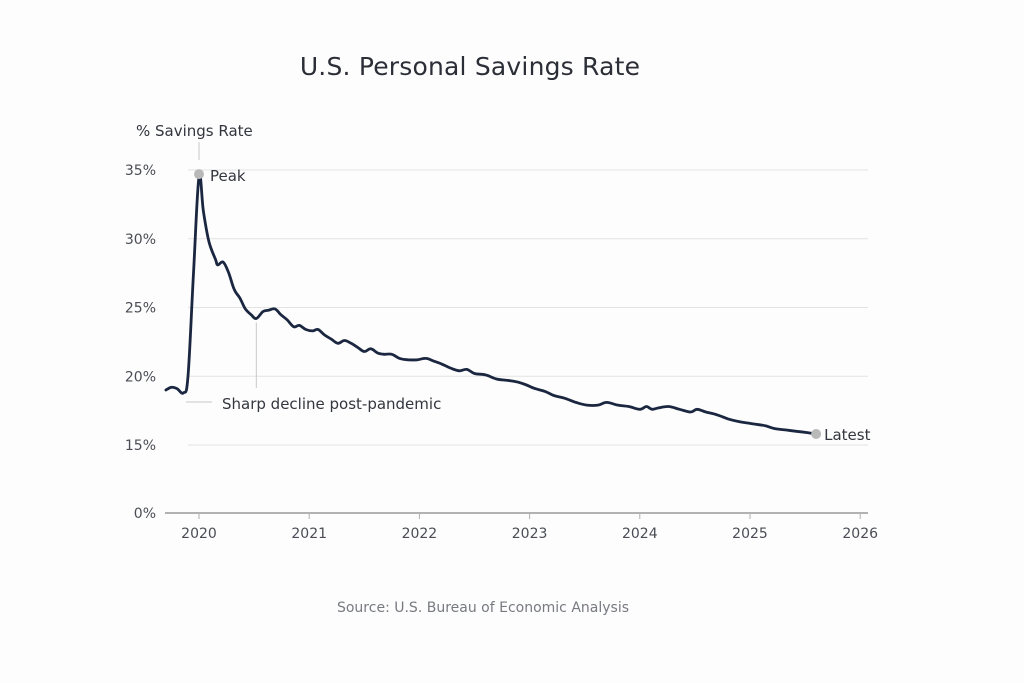 The width and height of the screenshot is (1024, 683). What do you see at coordinates (194, 131) in the screenshot?
I see `y-axis-title: % Savings Rate` at bounding box center [194, 131].